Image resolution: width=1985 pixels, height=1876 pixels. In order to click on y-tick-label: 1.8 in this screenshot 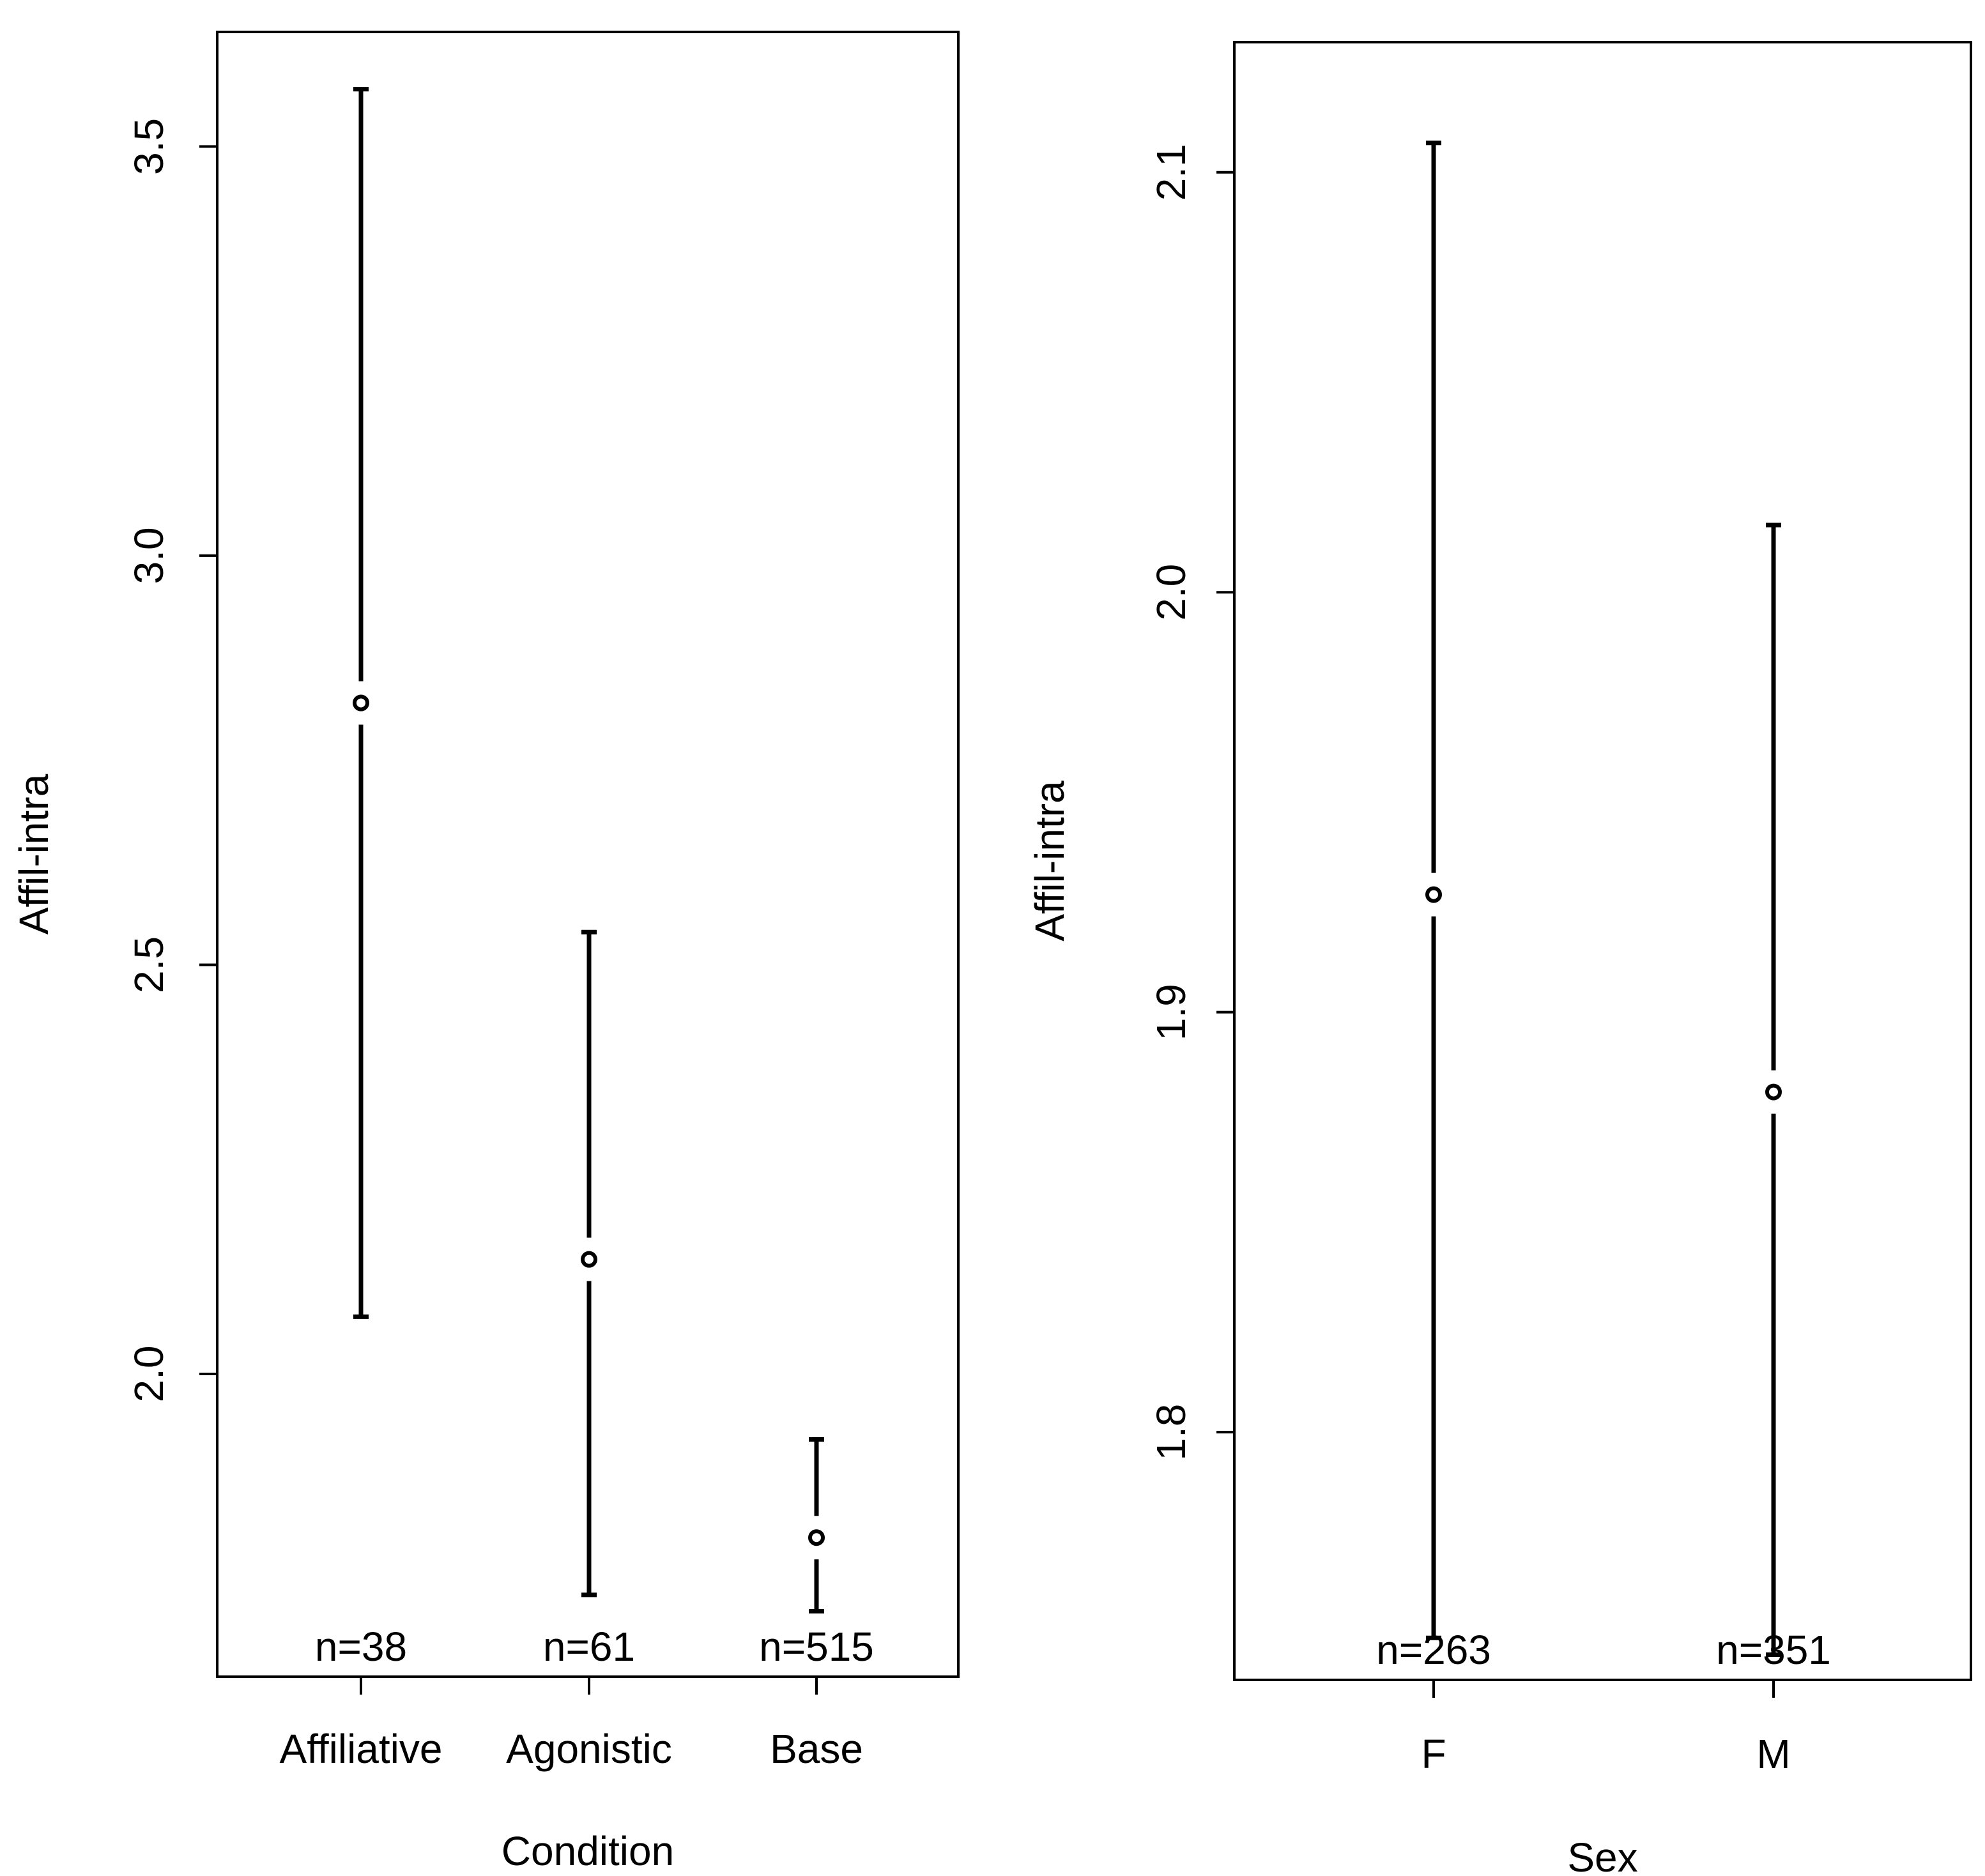, I will do `click(1171, 1432)`.